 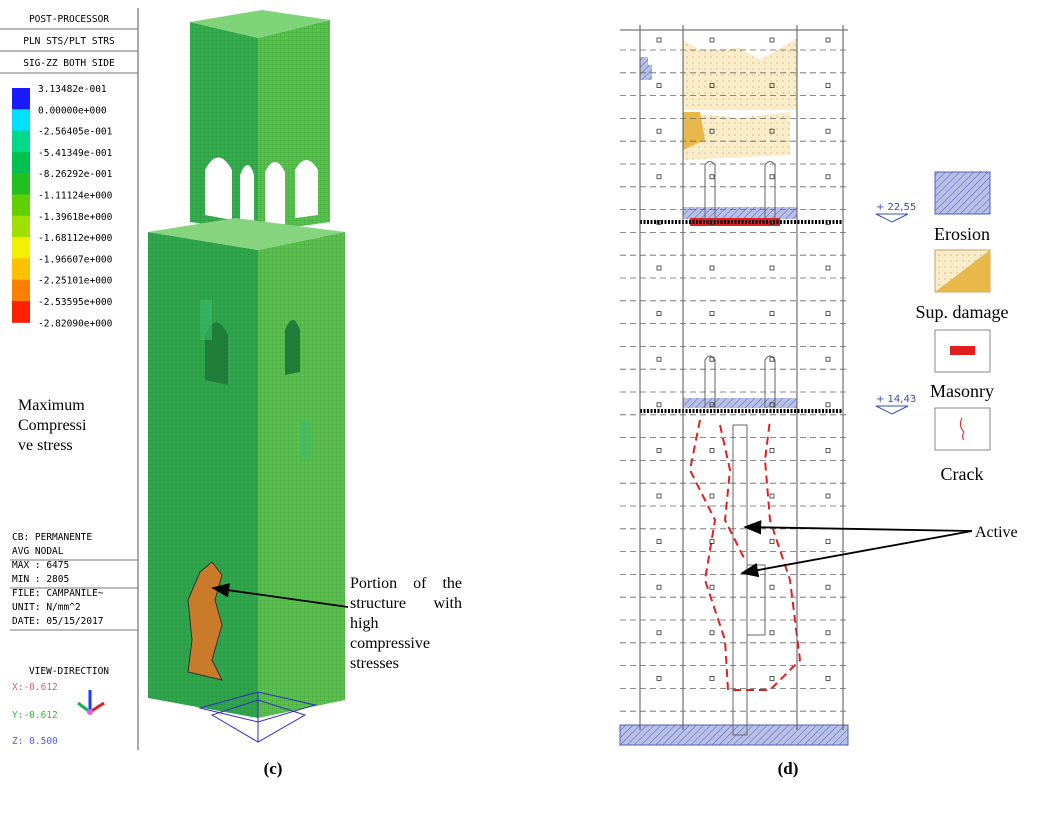 What do you see at coordinates (962, 234) in the screenshot?
I see `legend-label: Erosion` at bounding box center [962, 234].